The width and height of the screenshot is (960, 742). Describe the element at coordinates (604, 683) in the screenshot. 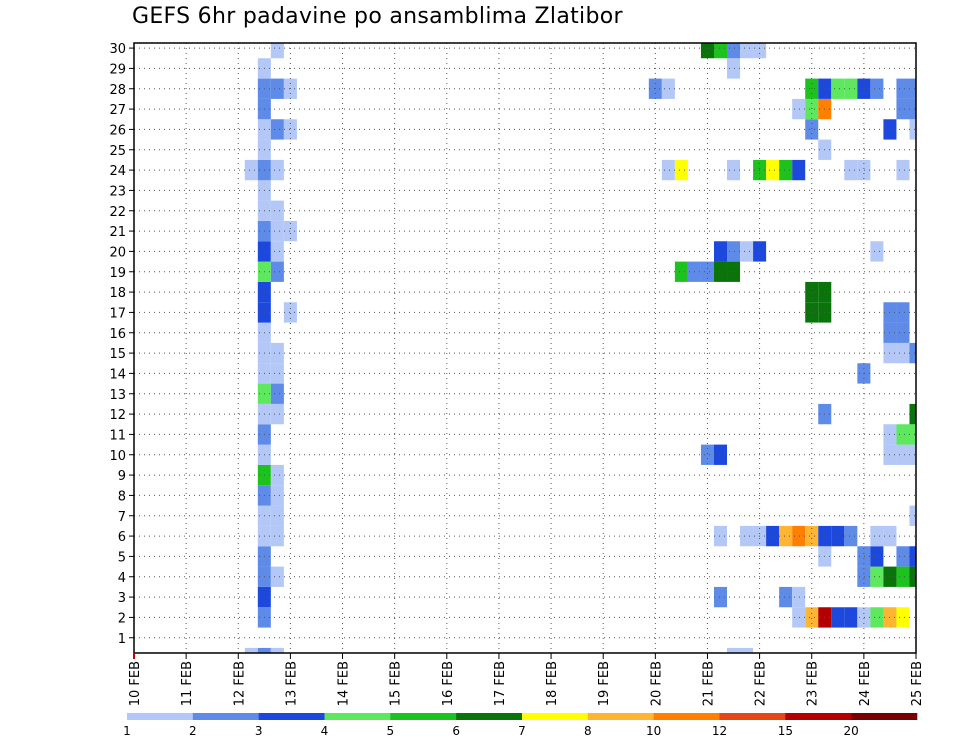

I see `x-tick-label: 19 FEB` at that location.